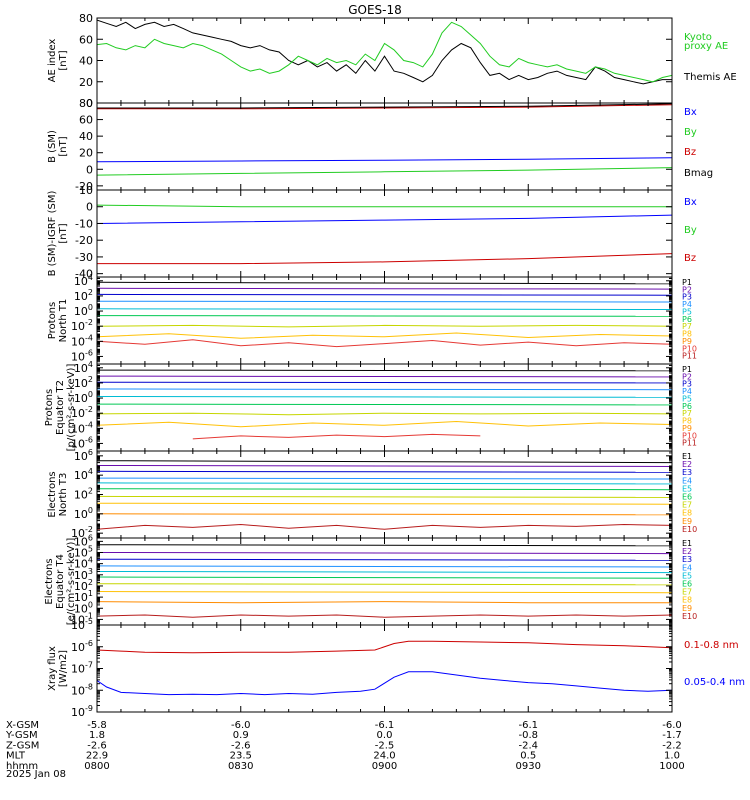 The height and width of the screenshot is (800, 750). Describe the element at coordinates (84, 223) in the screenshot. I see `y-tick-label: -10` at that location.